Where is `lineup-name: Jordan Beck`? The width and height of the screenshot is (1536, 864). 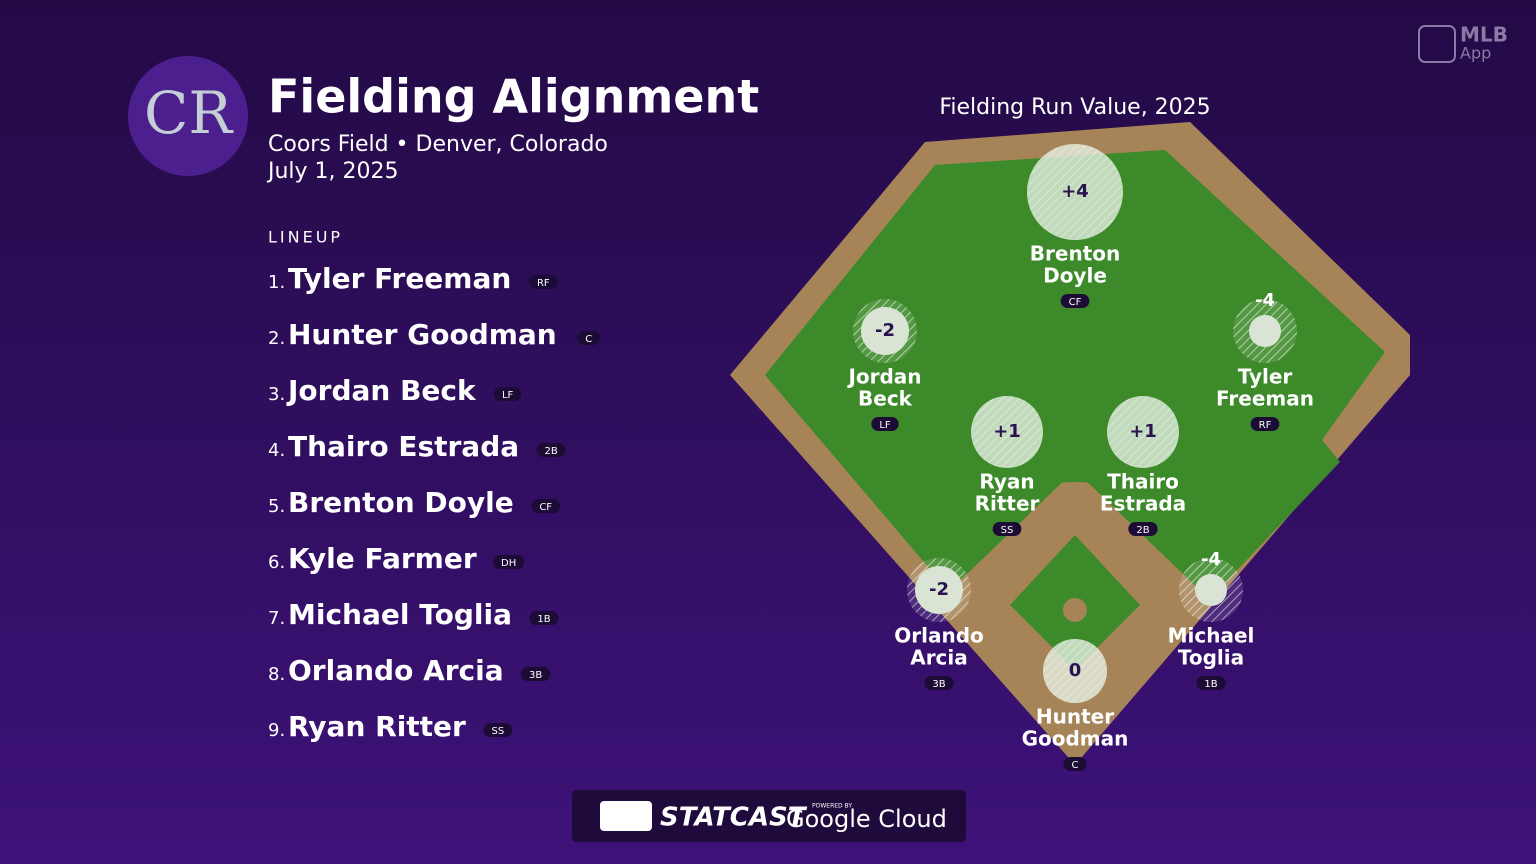
lineup-name: Jordan Beck is located at coordinates (381, 390).